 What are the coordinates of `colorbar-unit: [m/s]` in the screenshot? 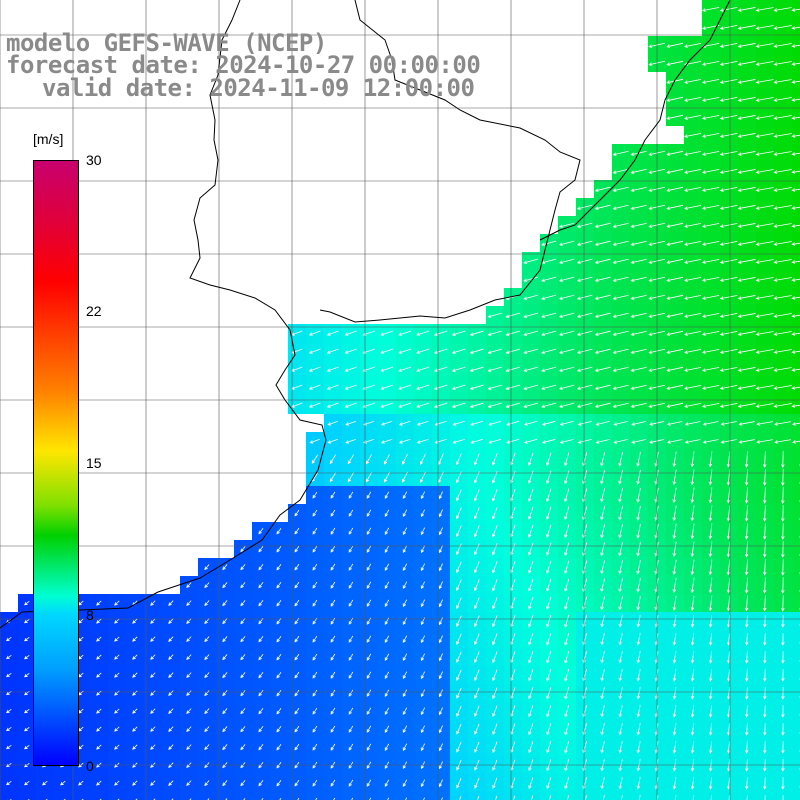 It's located at (48, 139).